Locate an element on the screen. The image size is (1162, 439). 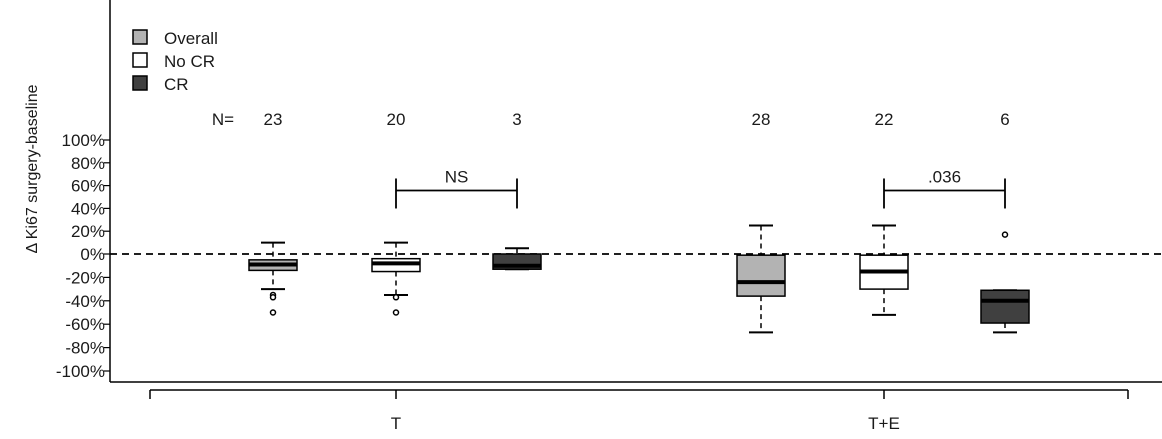
y-tick-label: 0% is located at coordinates (92, 254).